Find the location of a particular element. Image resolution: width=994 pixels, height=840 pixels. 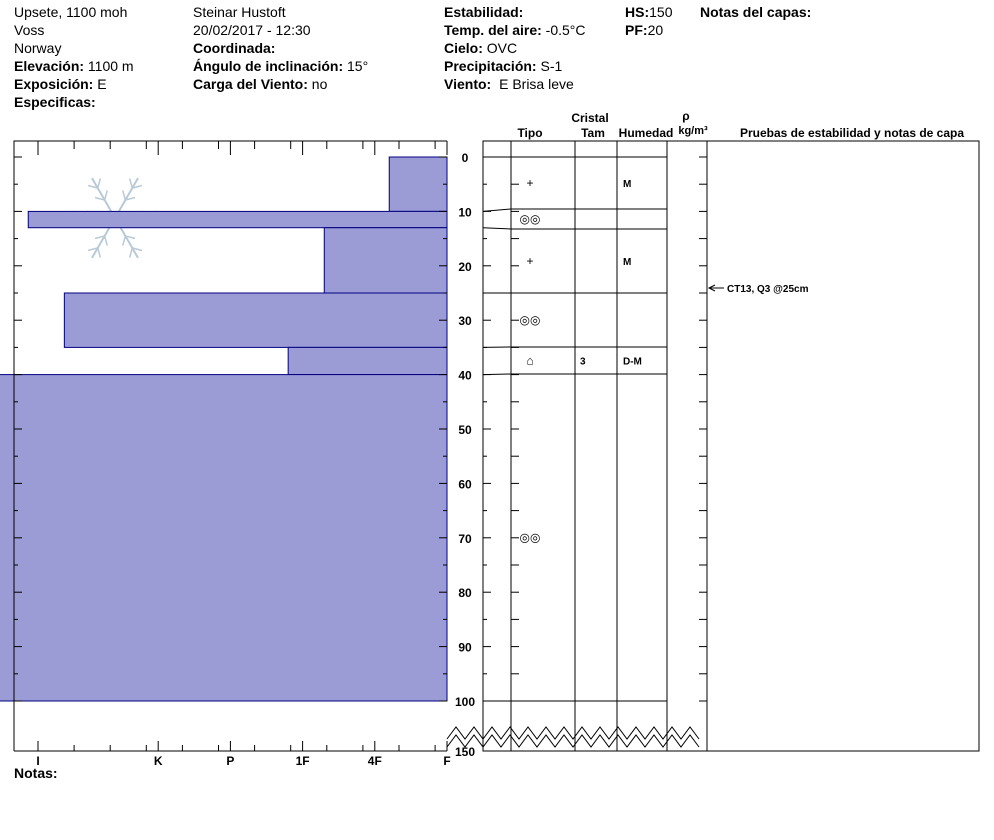

depth-label-70: 70 is located at coordinates (465, 539).